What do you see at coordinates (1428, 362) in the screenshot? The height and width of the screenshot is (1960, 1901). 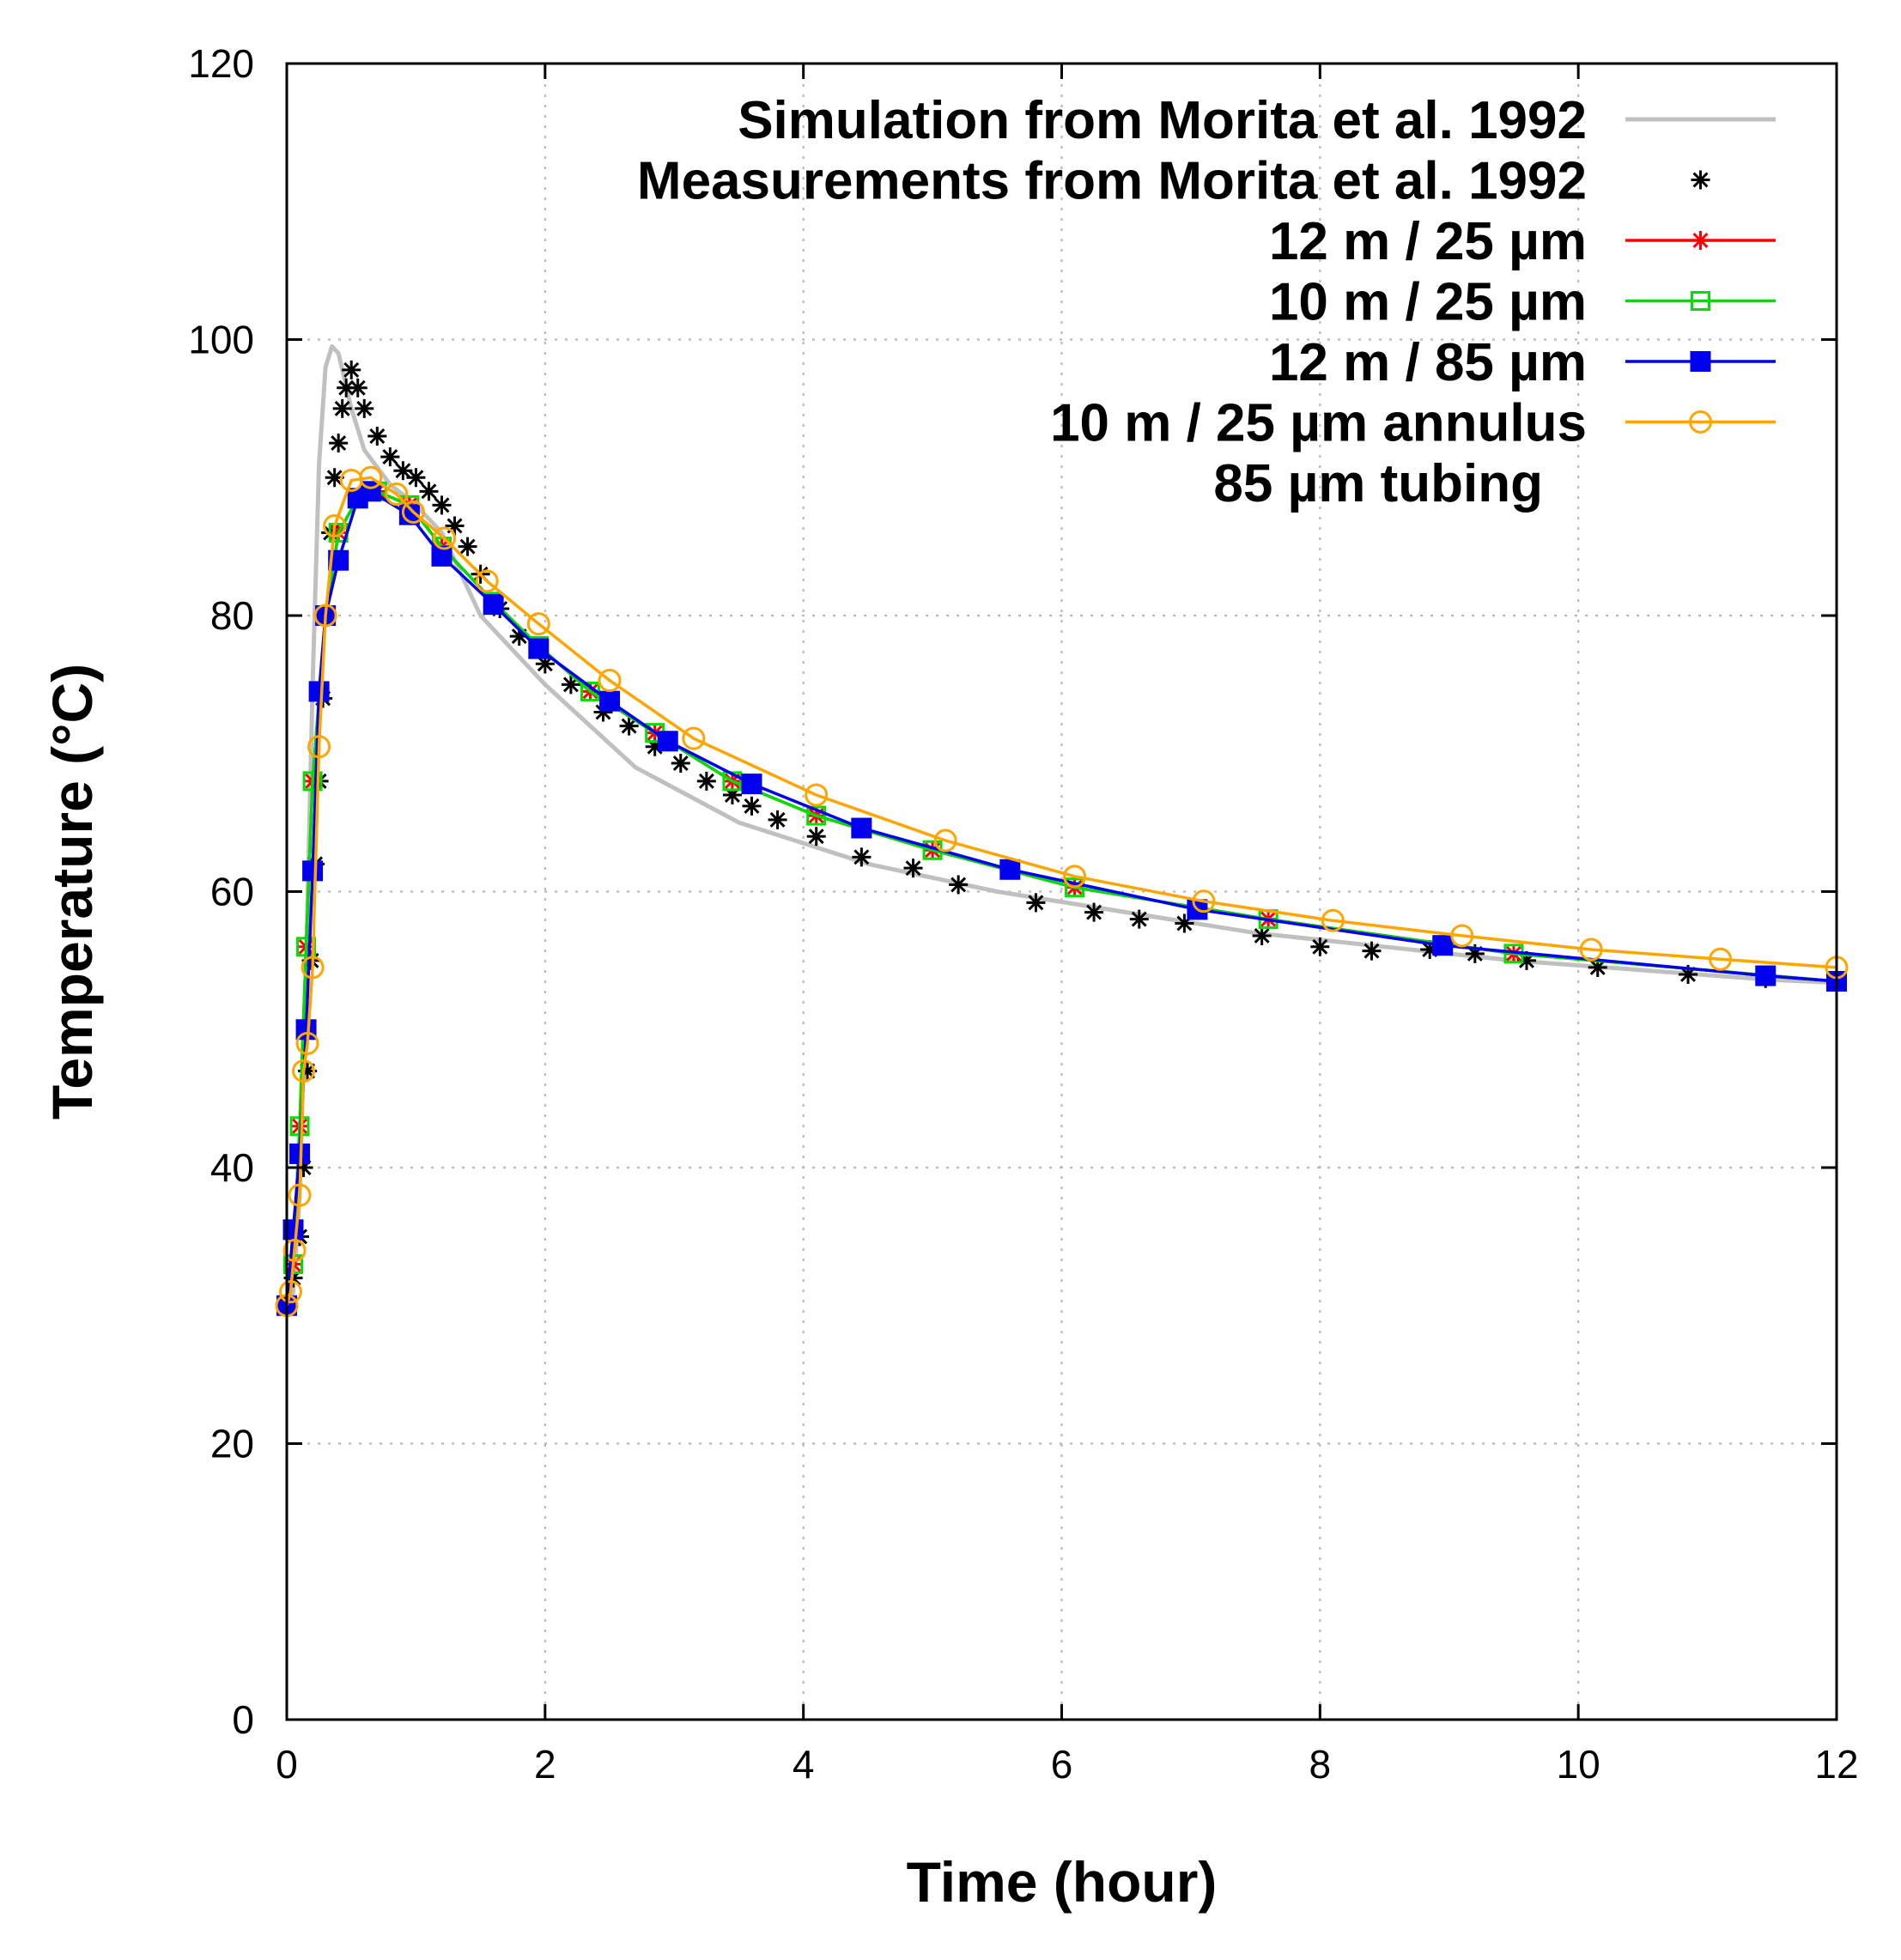 I see `legend-label: 12 m / 85 µm` at bounding box center [1428, 362].